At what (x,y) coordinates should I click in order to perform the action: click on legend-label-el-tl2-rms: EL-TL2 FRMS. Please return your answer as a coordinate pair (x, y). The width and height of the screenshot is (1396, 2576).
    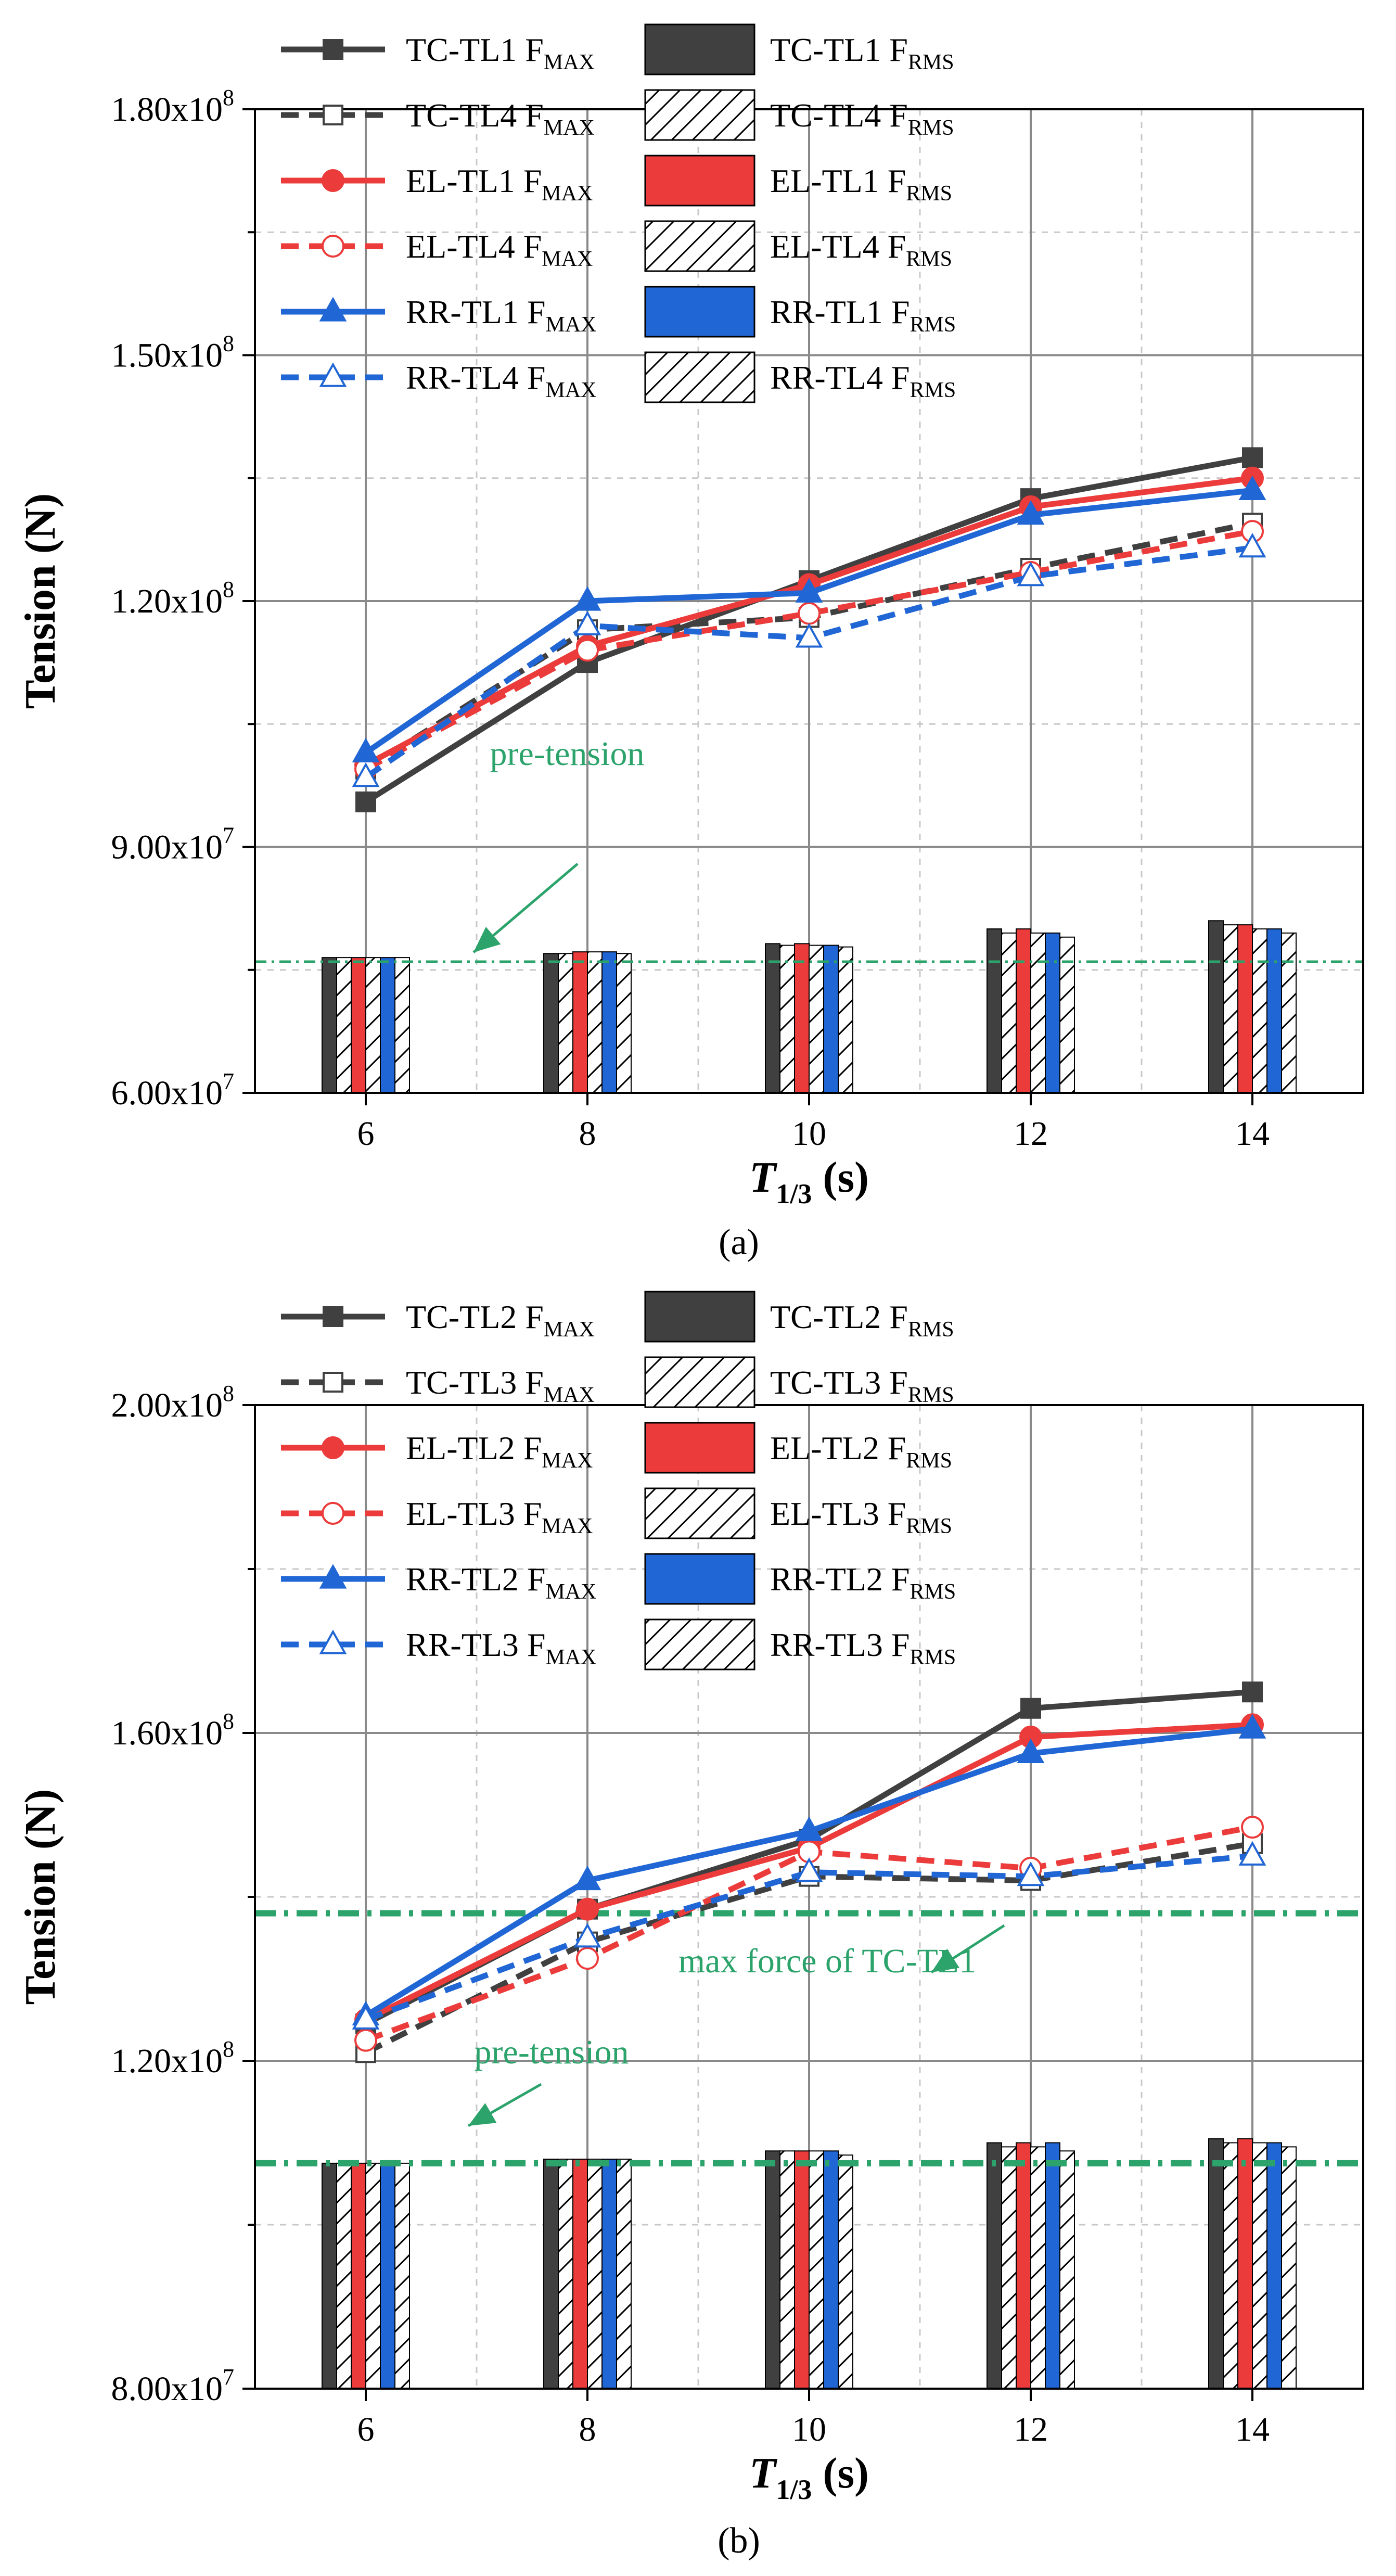
    Looking at the image, I should click on (861, 1451).